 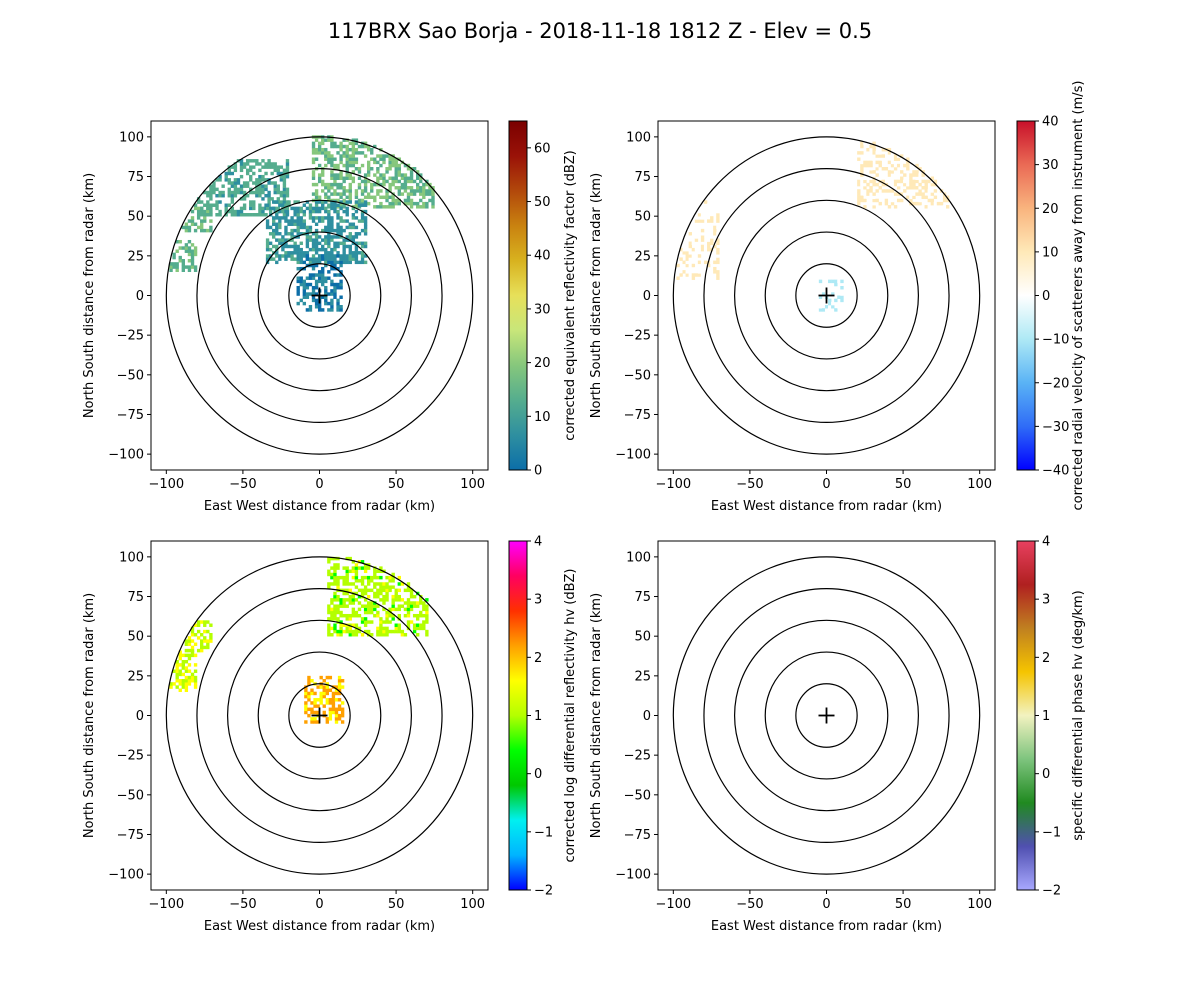 What do you see at coordinates (319, 295) in the screenshot?
I see `range-ring-20km` at bounding box center [319, 295].